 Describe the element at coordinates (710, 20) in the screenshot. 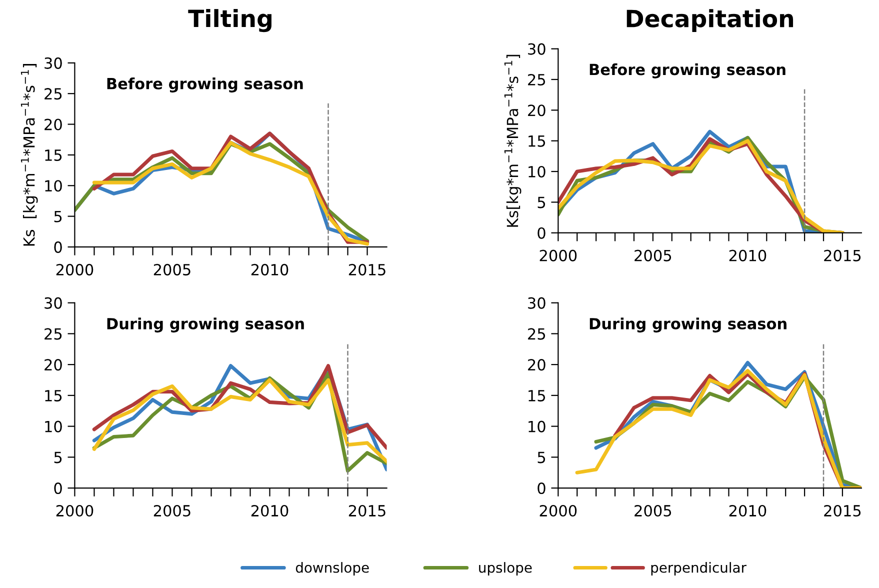

I see `chart-title: Decapitation` at that location.